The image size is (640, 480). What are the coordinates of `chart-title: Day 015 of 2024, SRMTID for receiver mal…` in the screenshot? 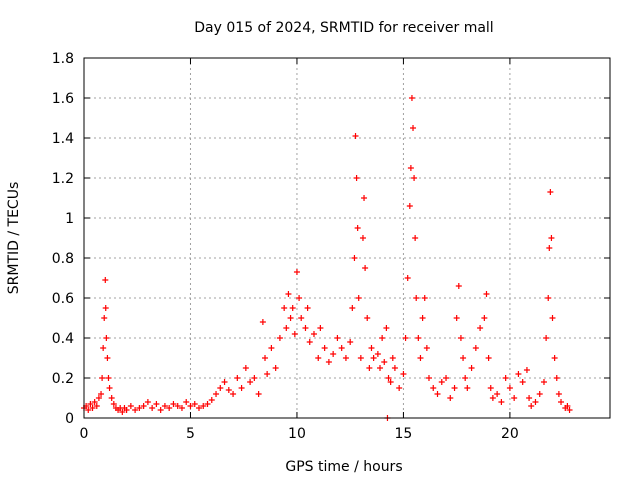 It's located at (343, 28).